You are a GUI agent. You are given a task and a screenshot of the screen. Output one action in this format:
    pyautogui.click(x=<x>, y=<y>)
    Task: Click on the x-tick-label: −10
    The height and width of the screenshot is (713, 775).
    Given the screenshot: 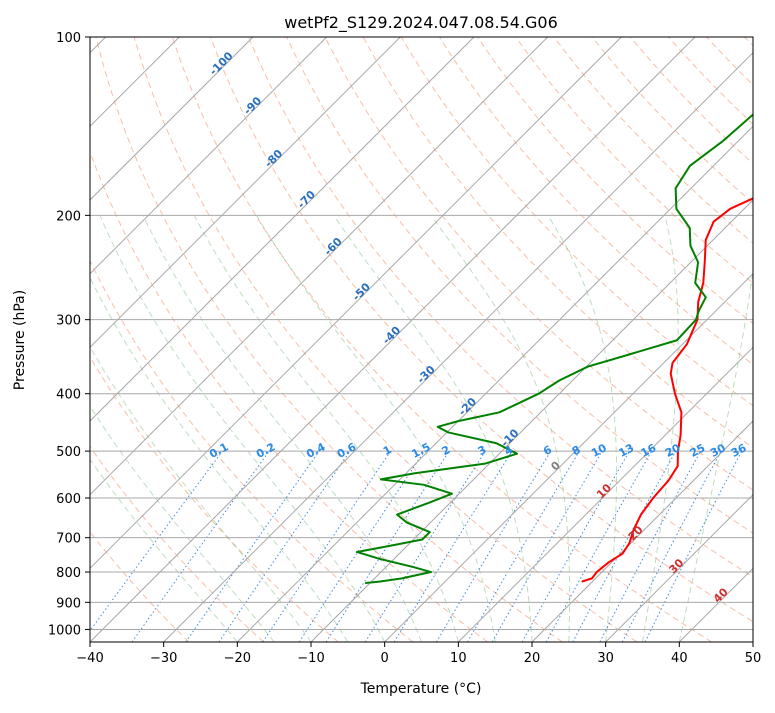 What is the action you would take?
    pyautogui.click(x=310, y=658)
    